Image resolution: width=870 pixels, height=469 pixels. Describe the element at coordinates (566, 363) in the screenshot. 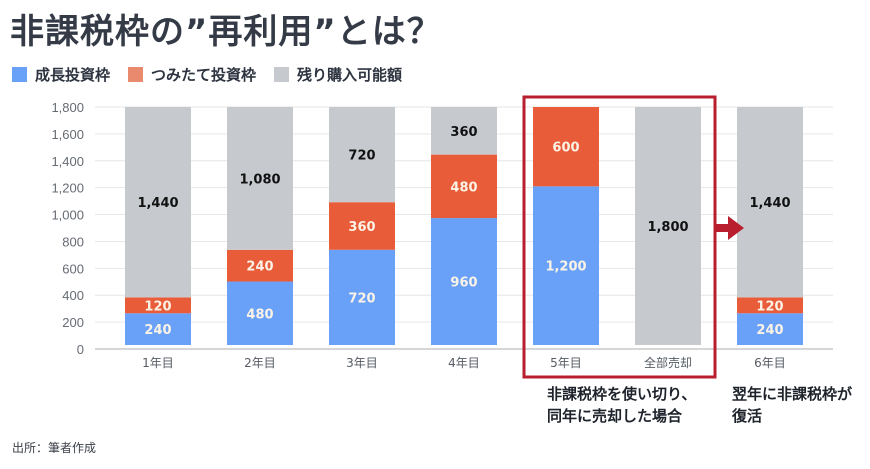

I see `x-tick-label: 5年目` at that location.